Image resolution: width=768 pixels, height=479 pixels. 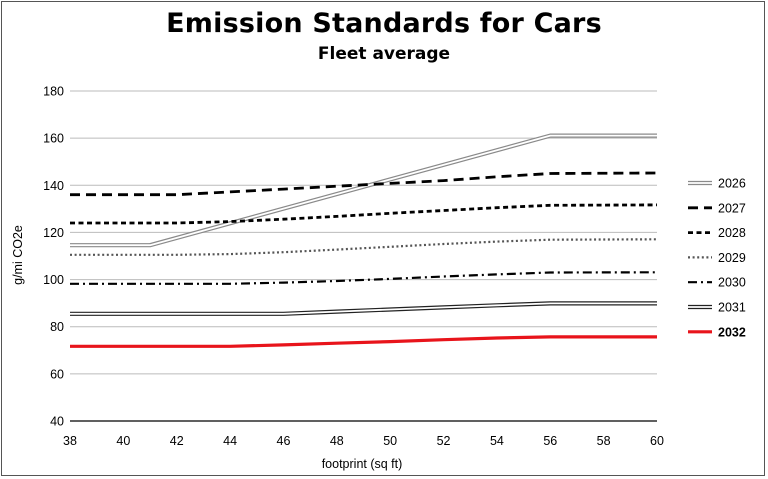 What do you see at coordinates (53, 186) in the screenshot?
I see `y-tick-label: 140` at bounding box center [53, 186].